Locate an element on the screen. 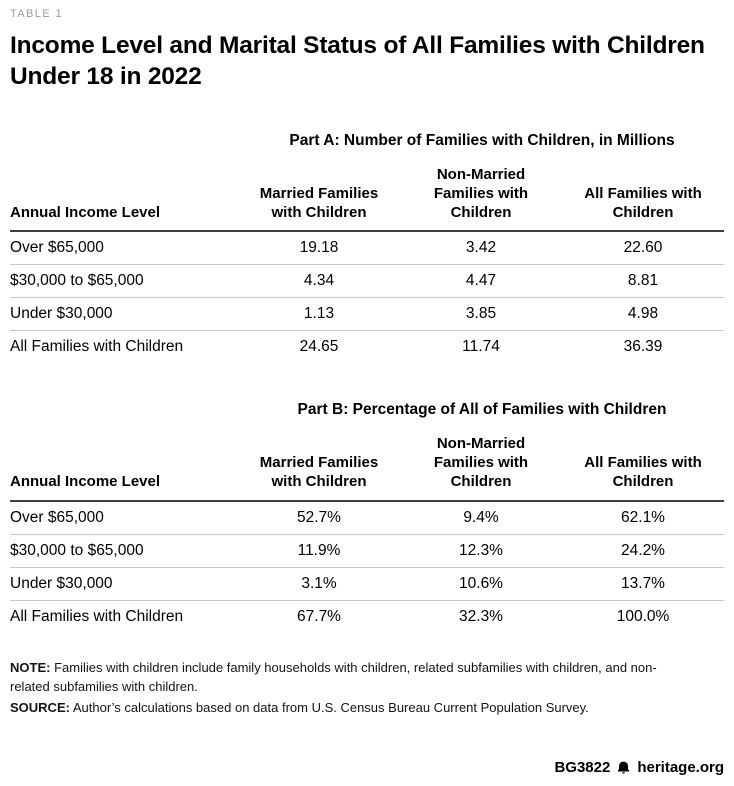 This screenshot has height=786, width=734. cell-value: 36.39 is located at coordinates (643, 347).